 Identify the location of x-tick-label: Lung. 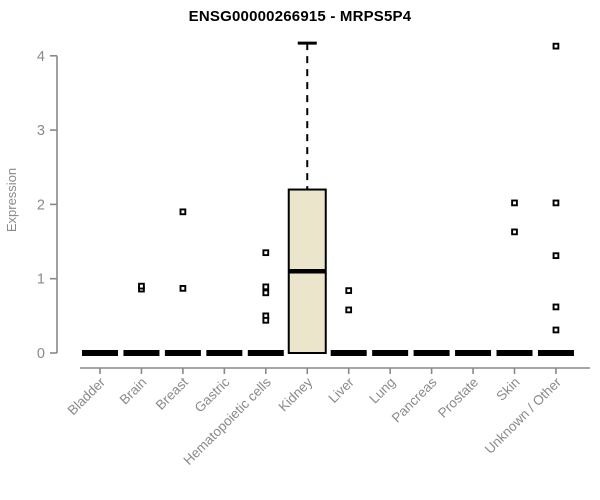
(382, 391).